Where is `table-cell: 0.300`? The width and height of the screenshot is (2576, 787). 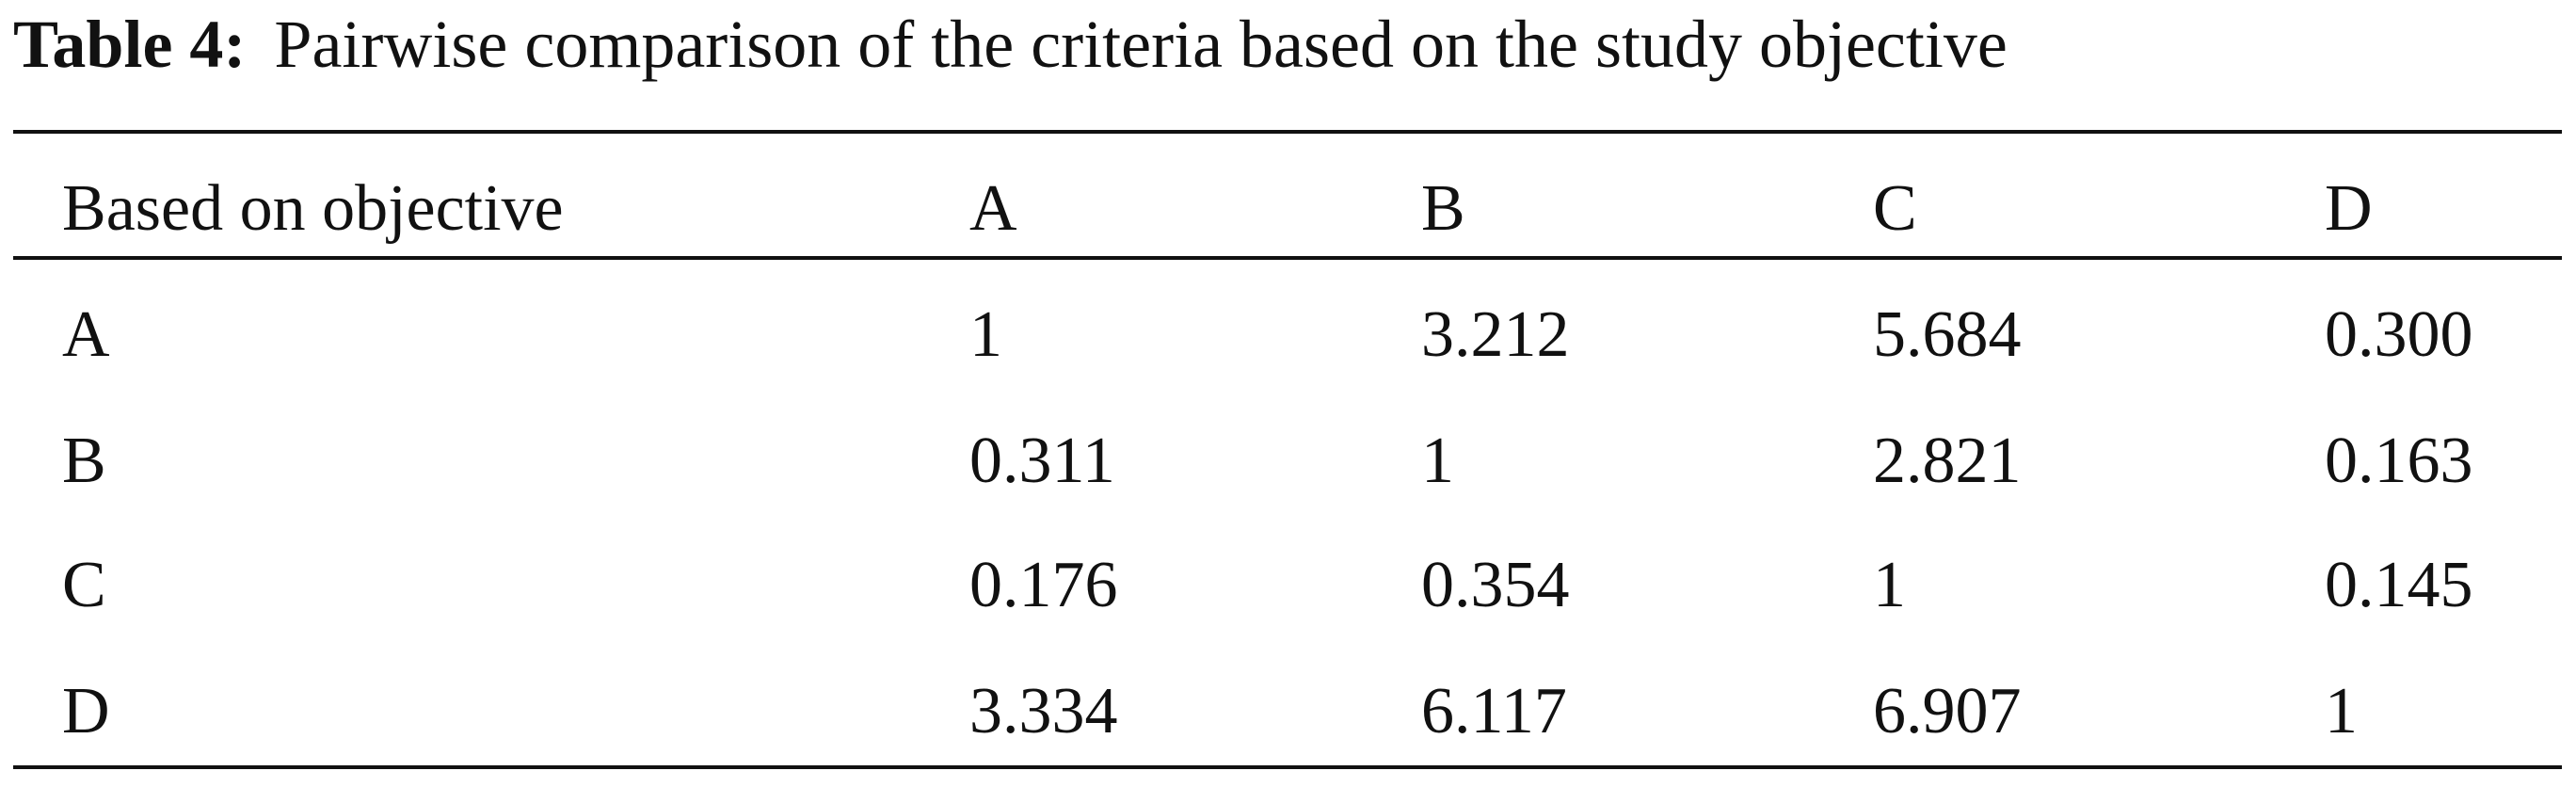 table-cell: 0.300 is located at coordinates (2399, 334).